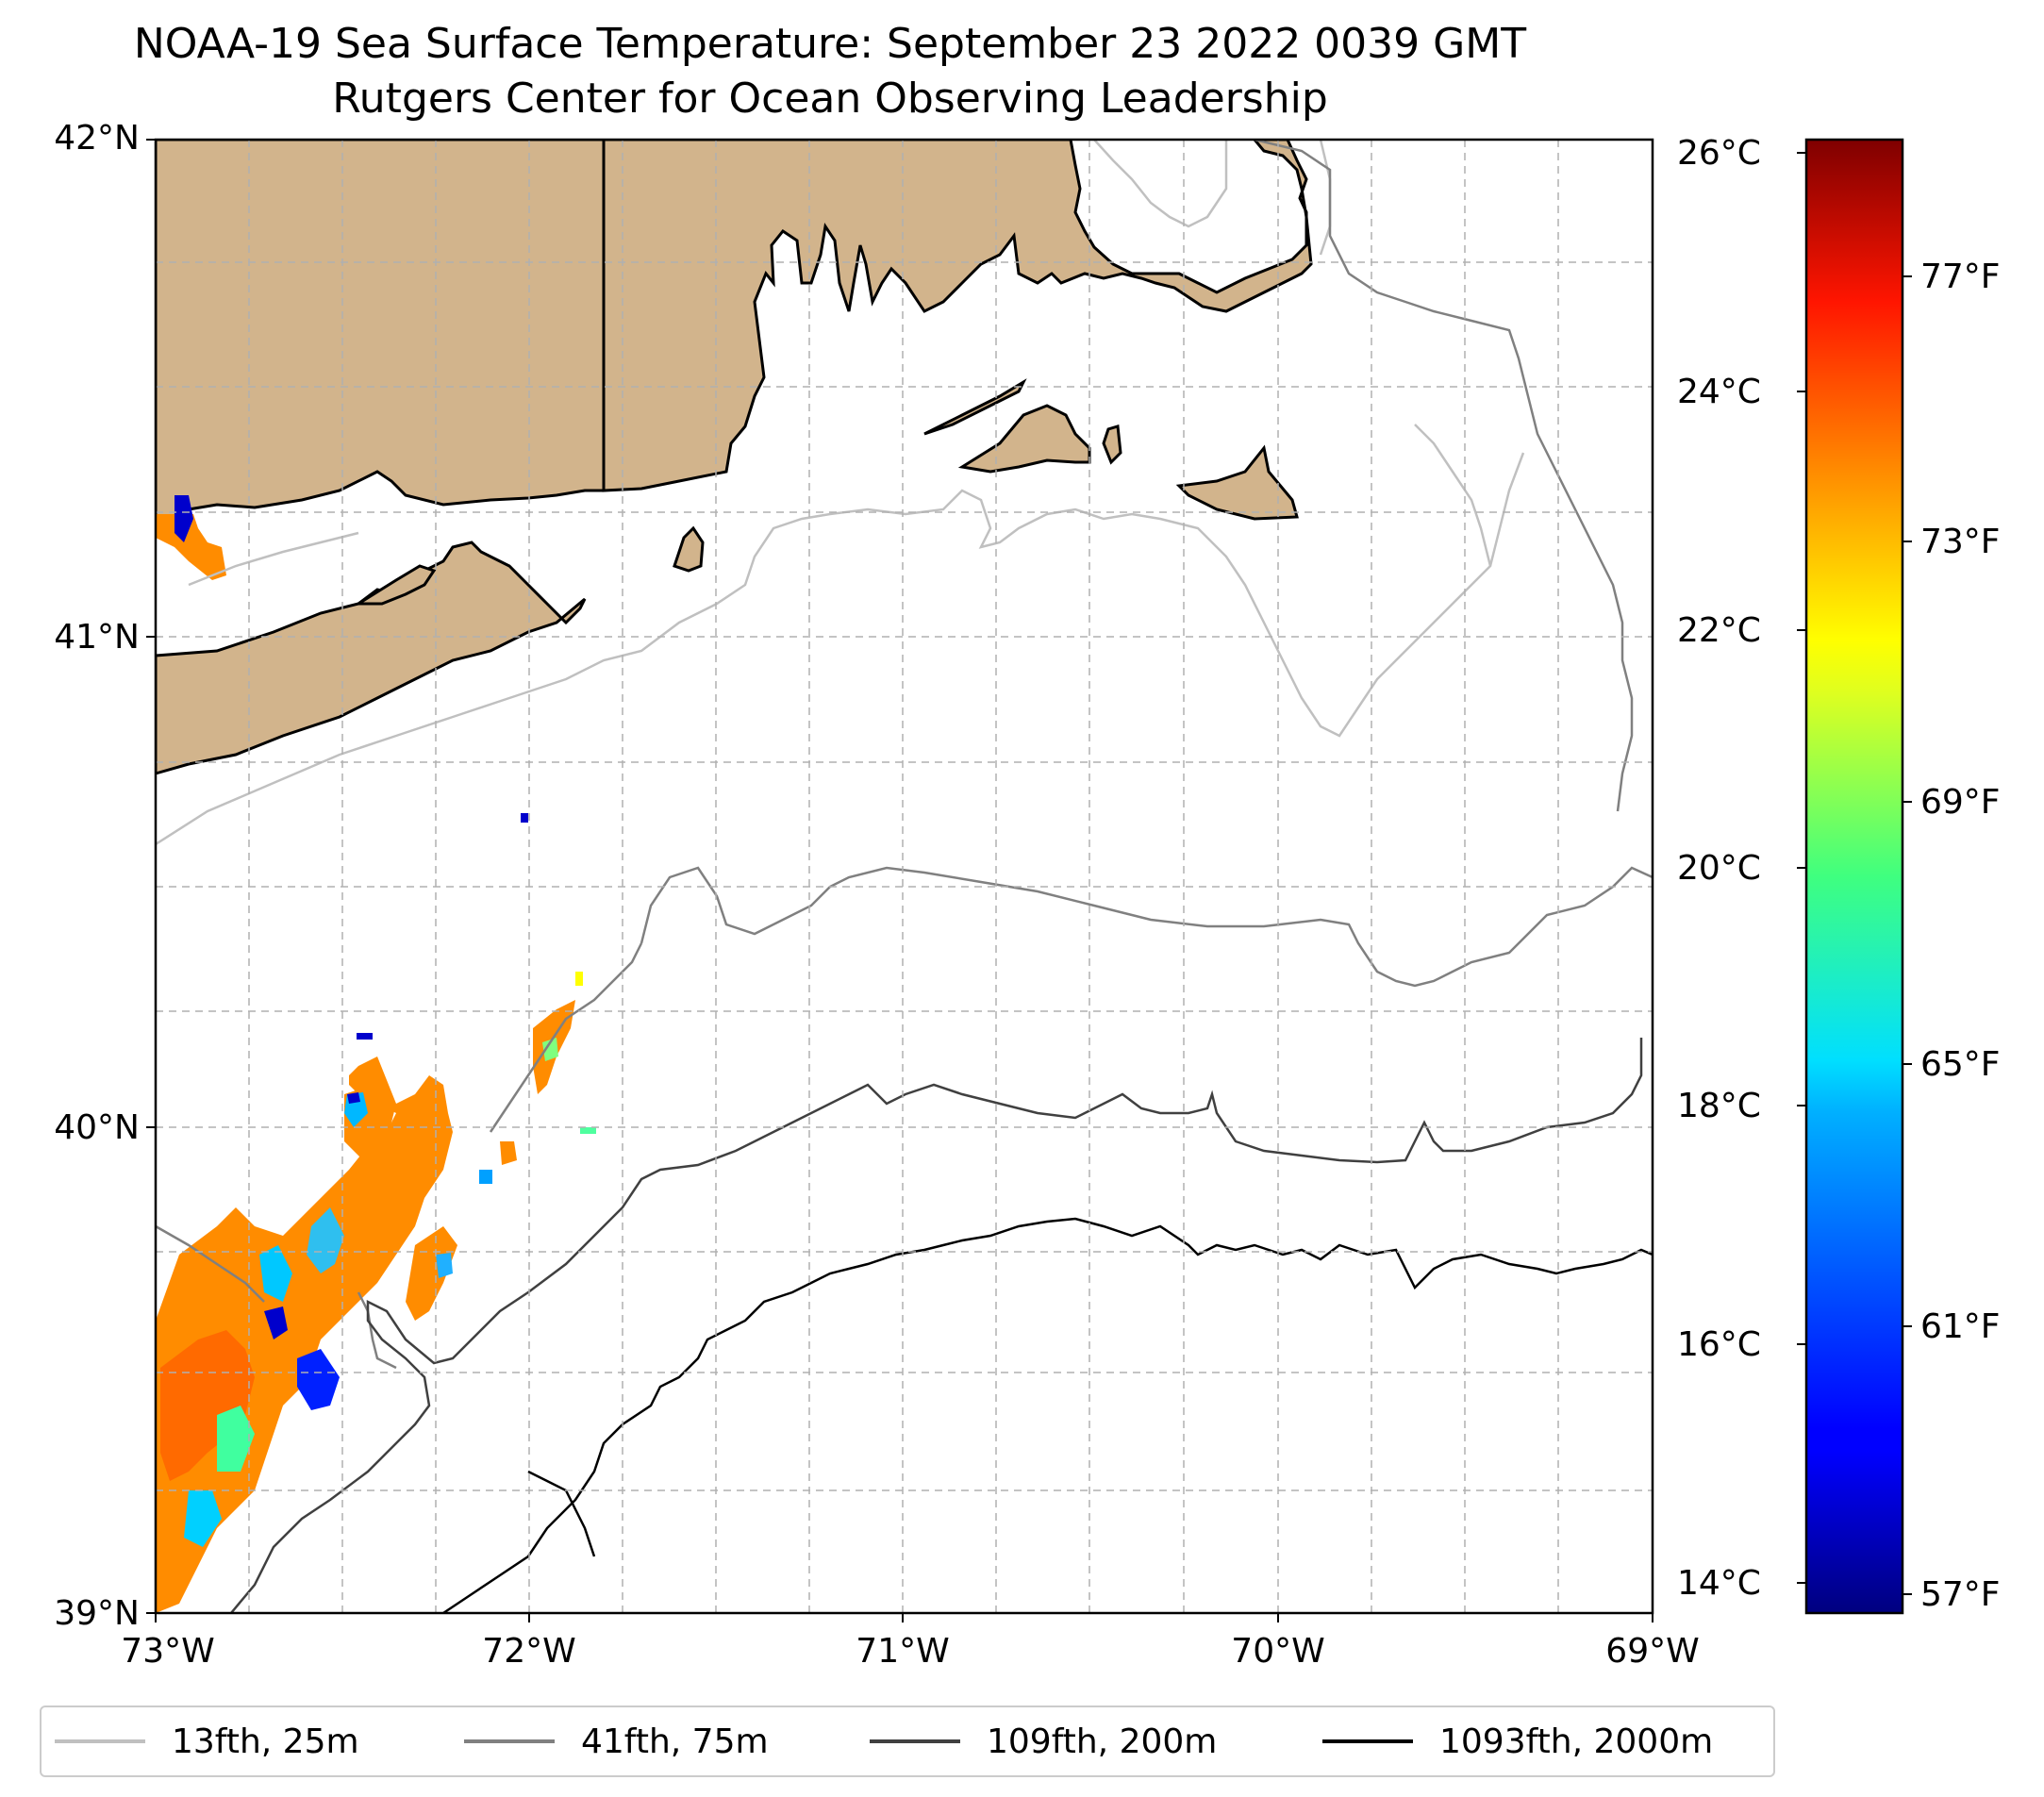 Image resolution: width=2044 pixels, height=1797 pixels. I want to click on cb-label-61f: 61°F, so click(1960, 1326).